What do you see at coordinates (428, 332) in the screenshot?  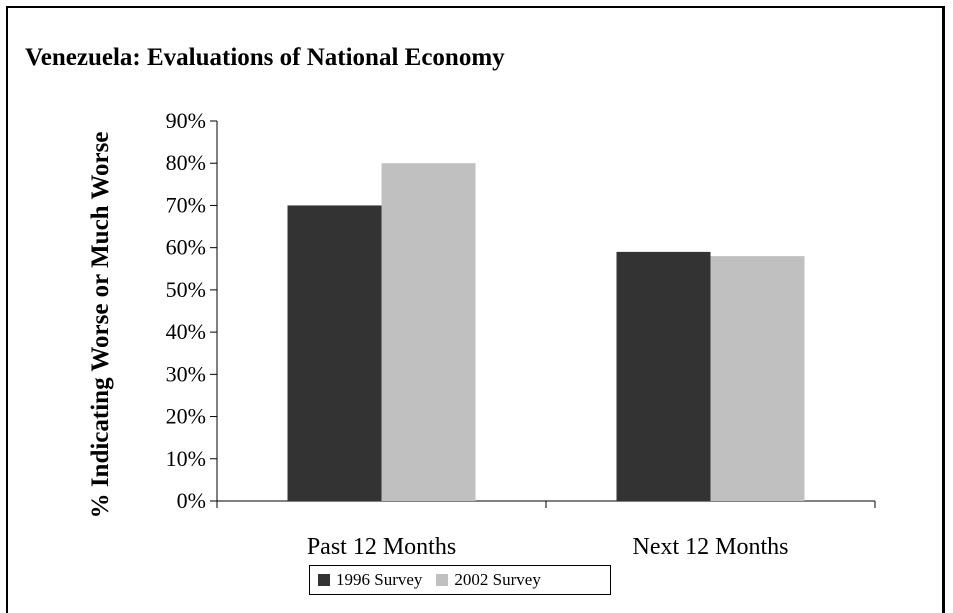 I see `bar-2002-survey-past-12-months` at bounding box center [428, 332].